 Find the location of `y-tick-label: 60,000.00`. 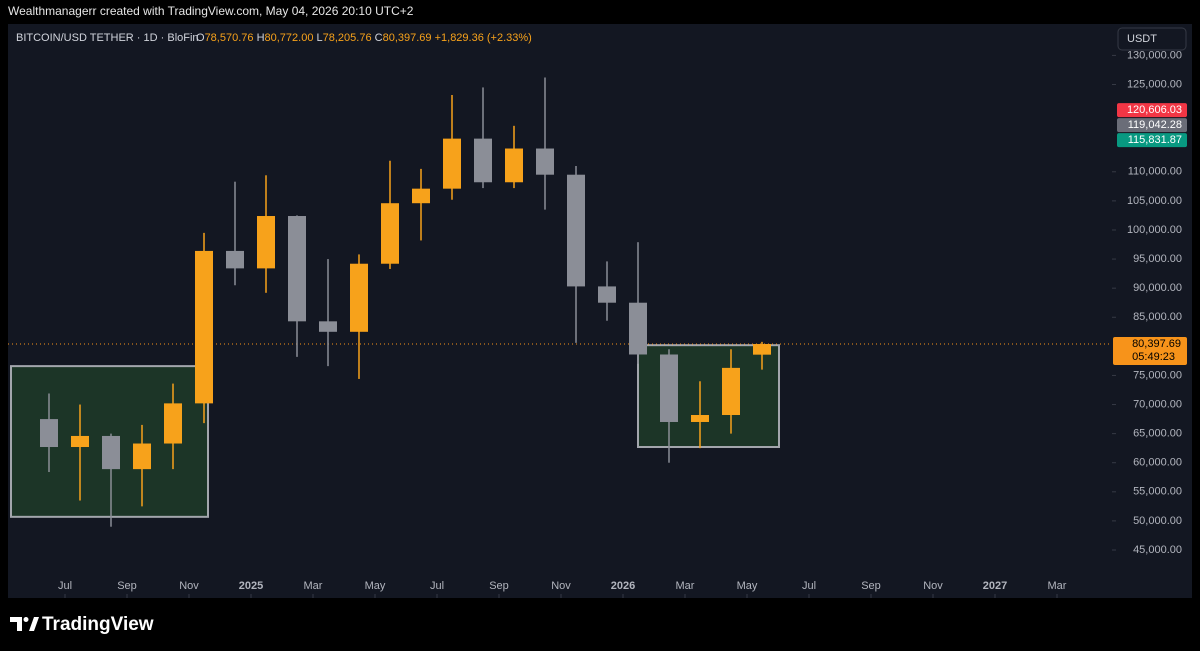

y-tick-label: 60,000.00 is located at coordinates (1157, 463).